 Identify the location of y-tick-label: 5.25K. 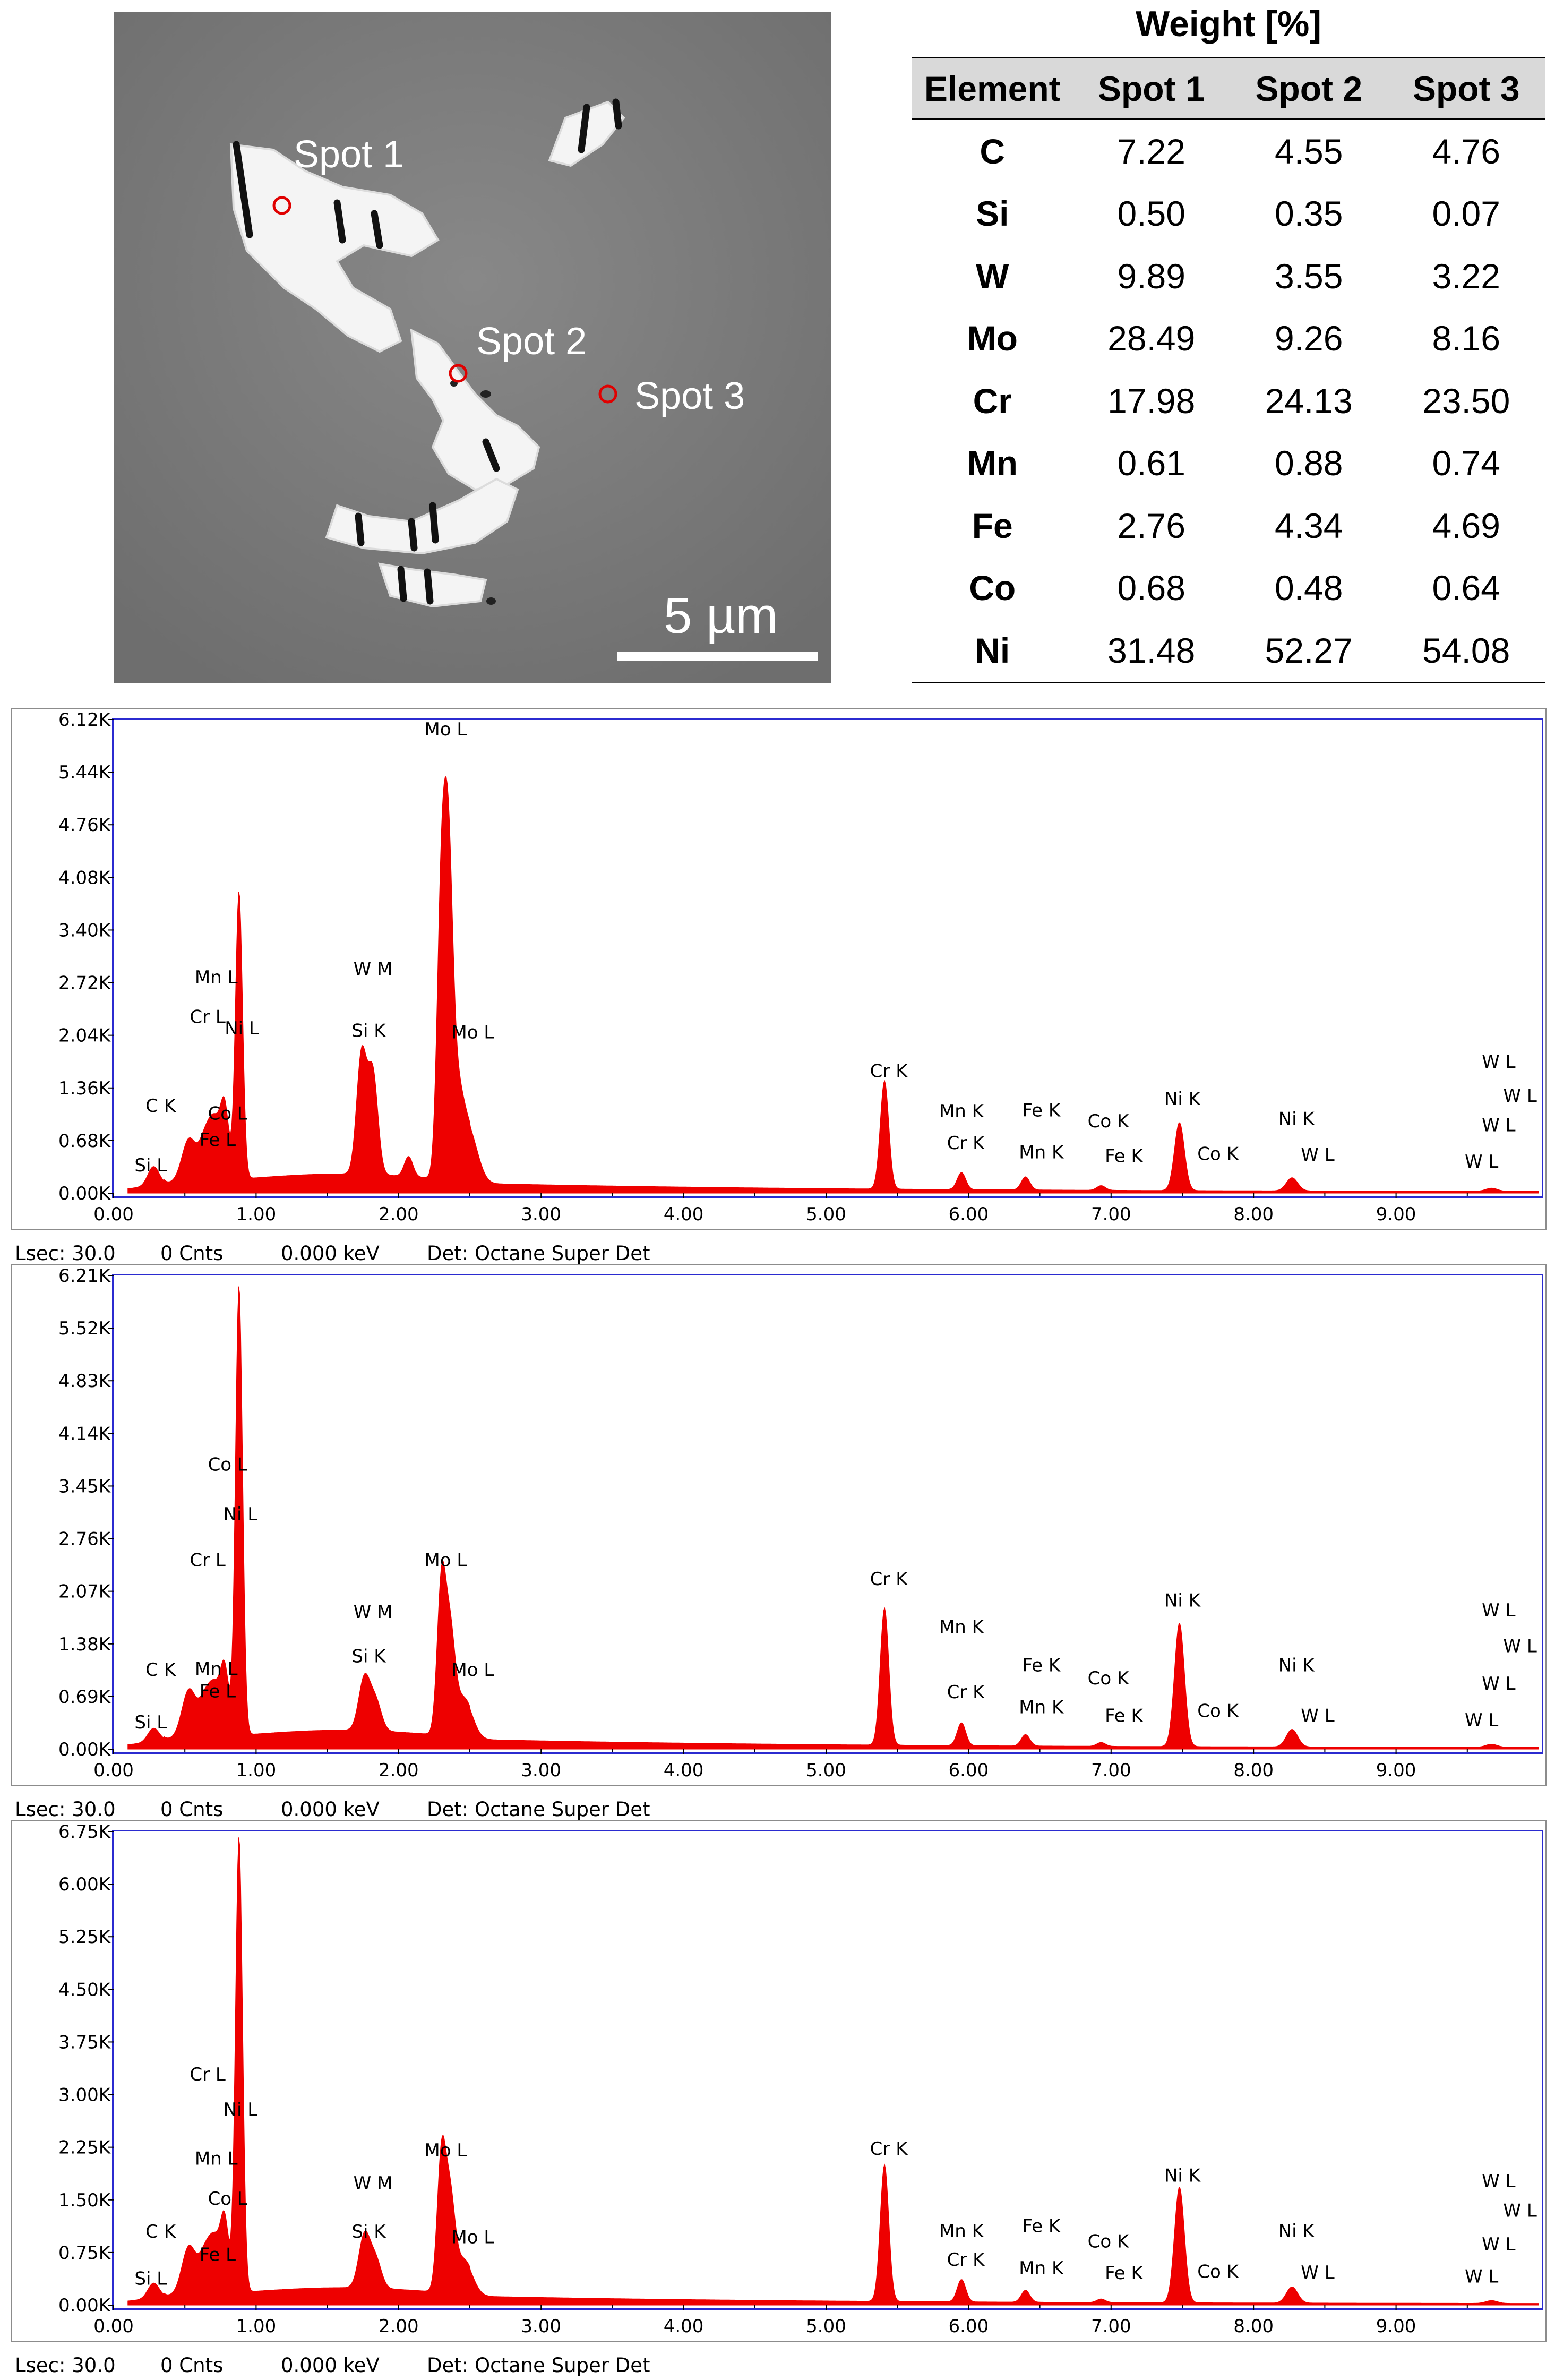
(84, 1937).